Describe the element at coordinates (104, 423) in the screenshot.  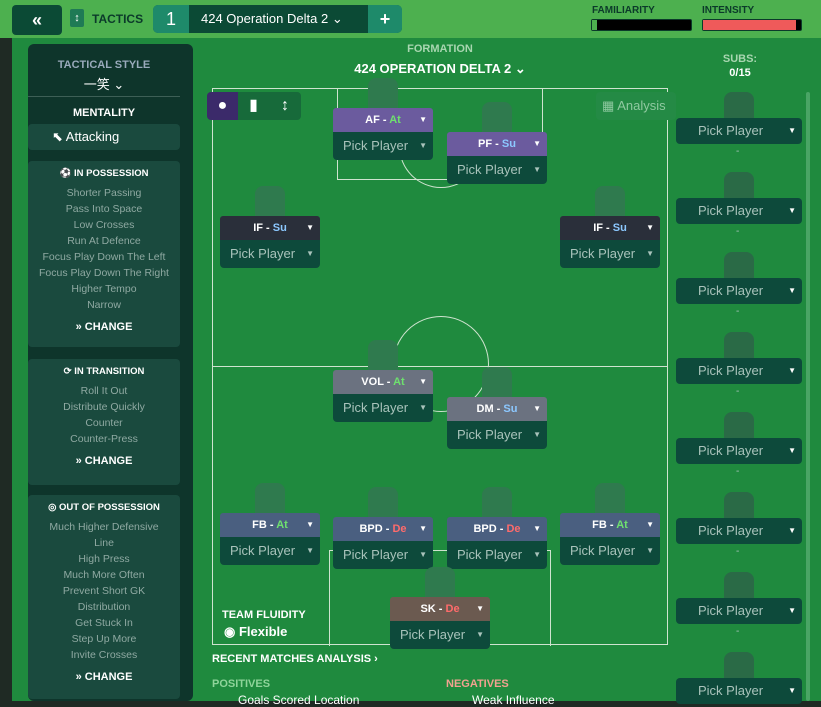
I see `instruction: Counter` at that location.